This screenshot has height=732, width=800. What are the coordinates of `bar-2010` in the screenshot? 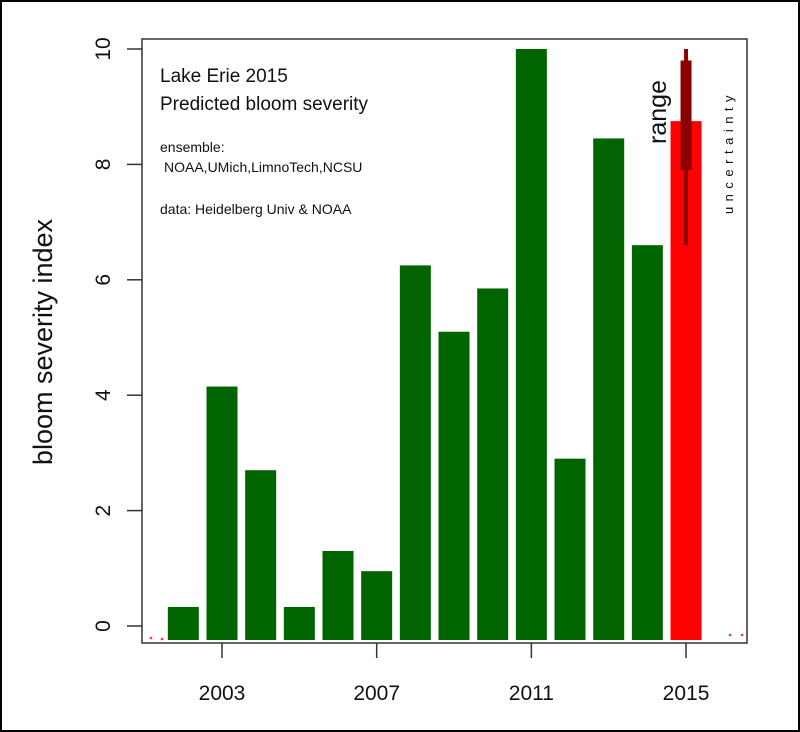 It's located at (493, 464).